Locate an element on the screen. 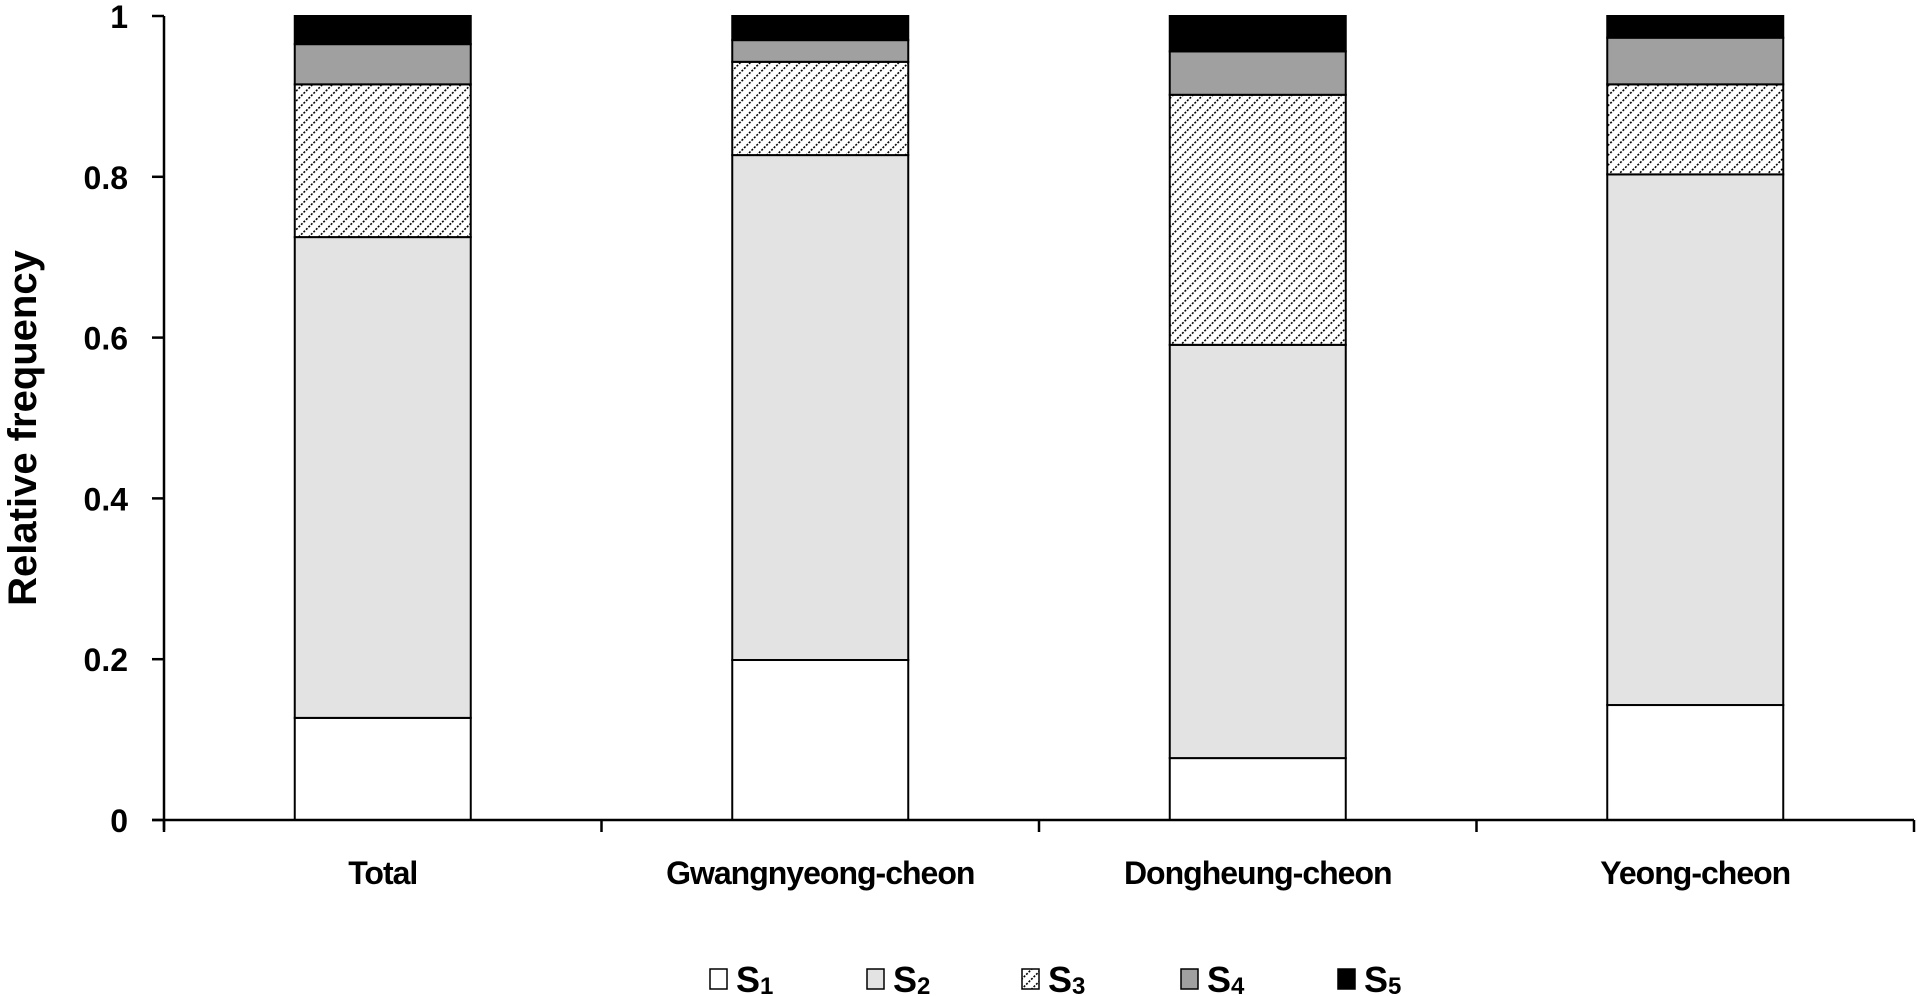 Image resolution: width=1917 pixels, height=996 pixels. legend-item-s1: S1 is located at coordinates (741, 977).